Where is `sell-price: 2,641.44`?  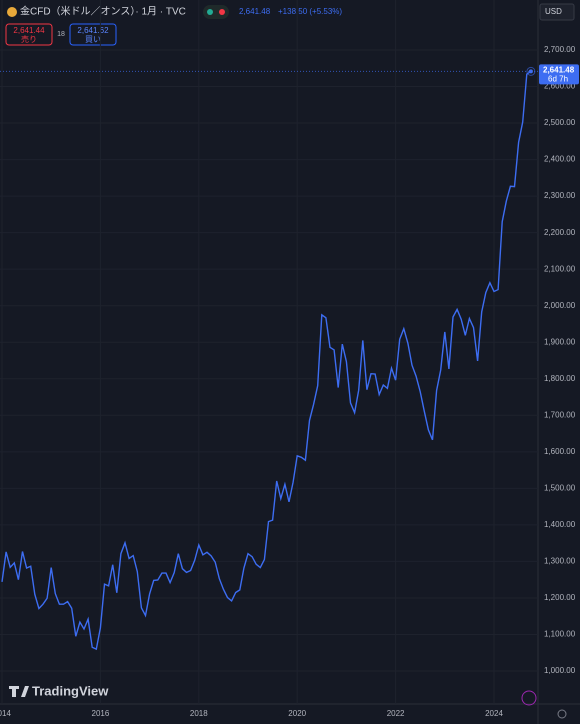
sell-price: 2,641.44 is located at coordinates (29, 30).